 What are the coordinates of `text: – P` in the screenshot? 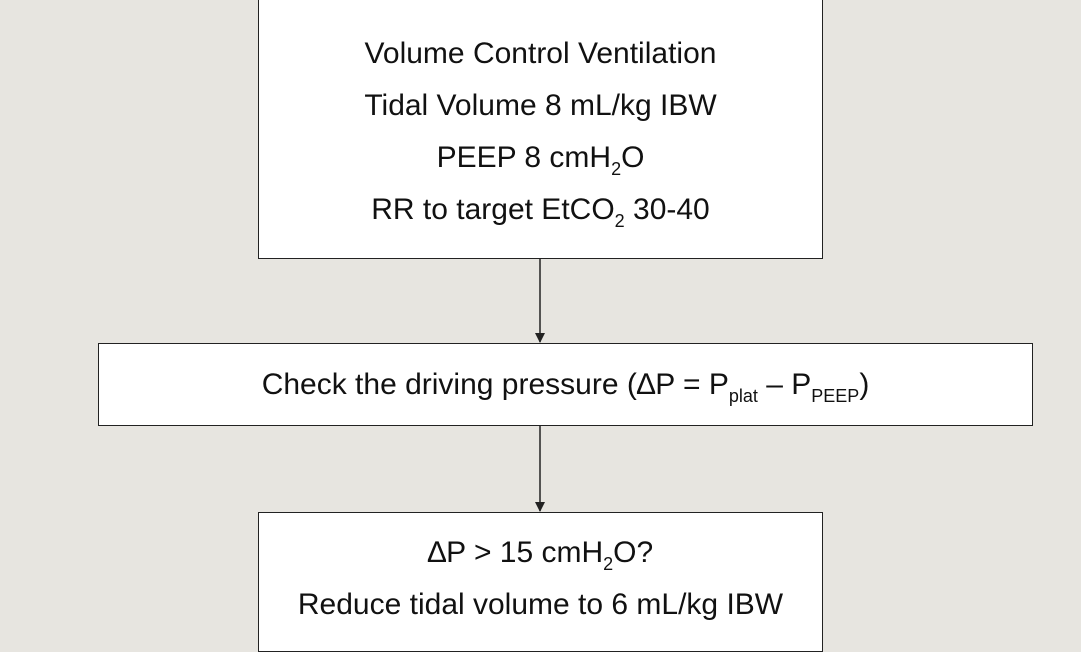 It's located at (784, 384).